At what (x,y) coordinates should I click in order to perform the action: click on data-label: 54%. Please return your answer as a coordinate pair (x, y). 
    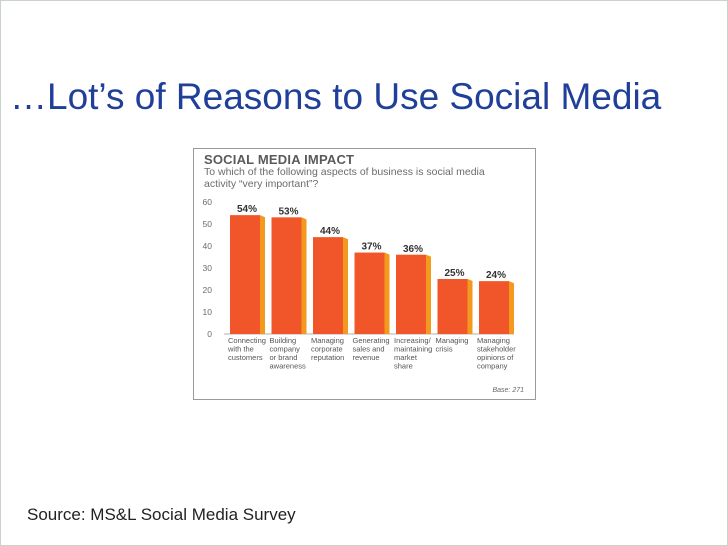
    Looking at the image, I should click on (247, 209).